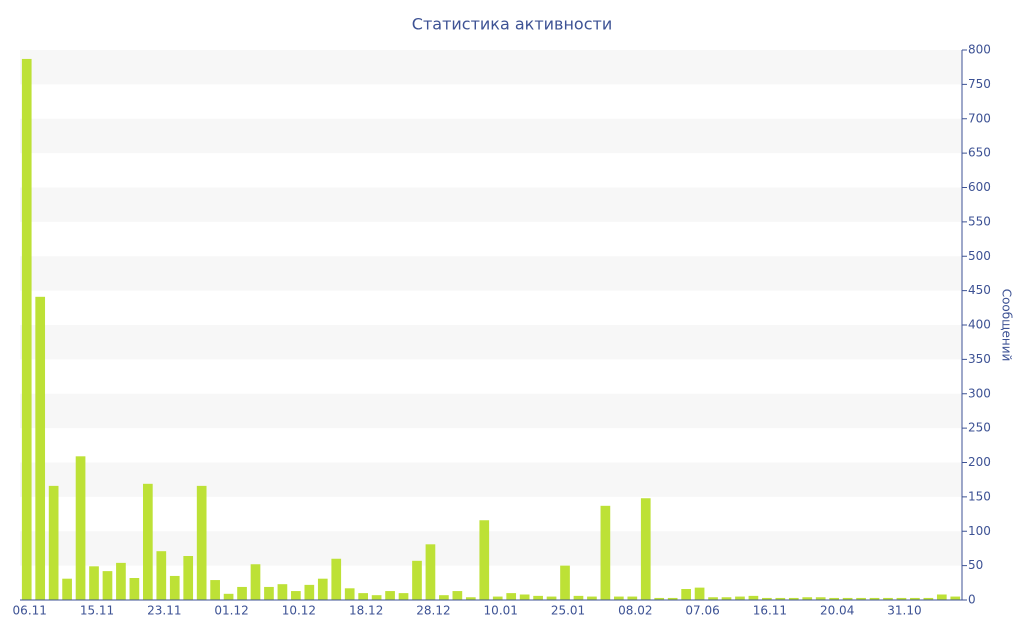 Image resolution: width=1024 pixels, height=644 pixels. Describe the element at coordinates (979, 359) in the screenshot. I see `y-tick-label: 350` at that location.